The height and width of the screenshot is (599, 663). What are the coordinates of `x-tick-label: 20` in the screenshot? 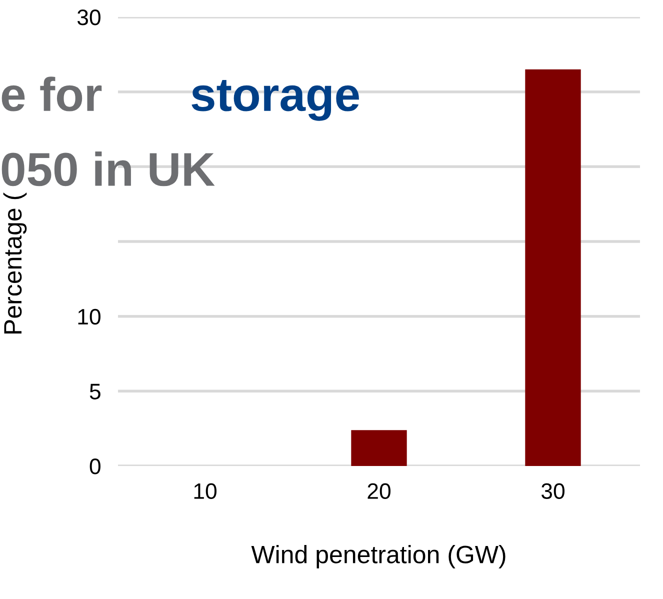 It's located at (379, 491).